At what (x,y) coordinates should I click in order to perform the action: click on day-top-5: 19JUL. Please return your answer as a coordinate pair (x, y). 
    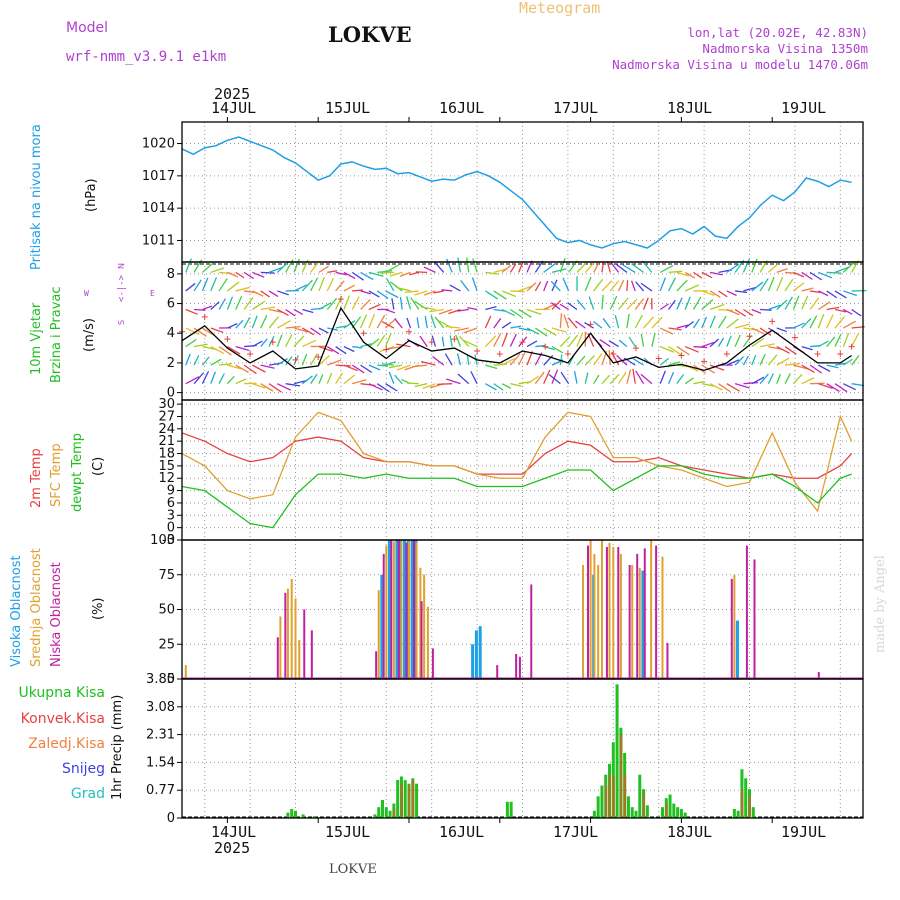
    Looking at the image, I should click on (804, 108).